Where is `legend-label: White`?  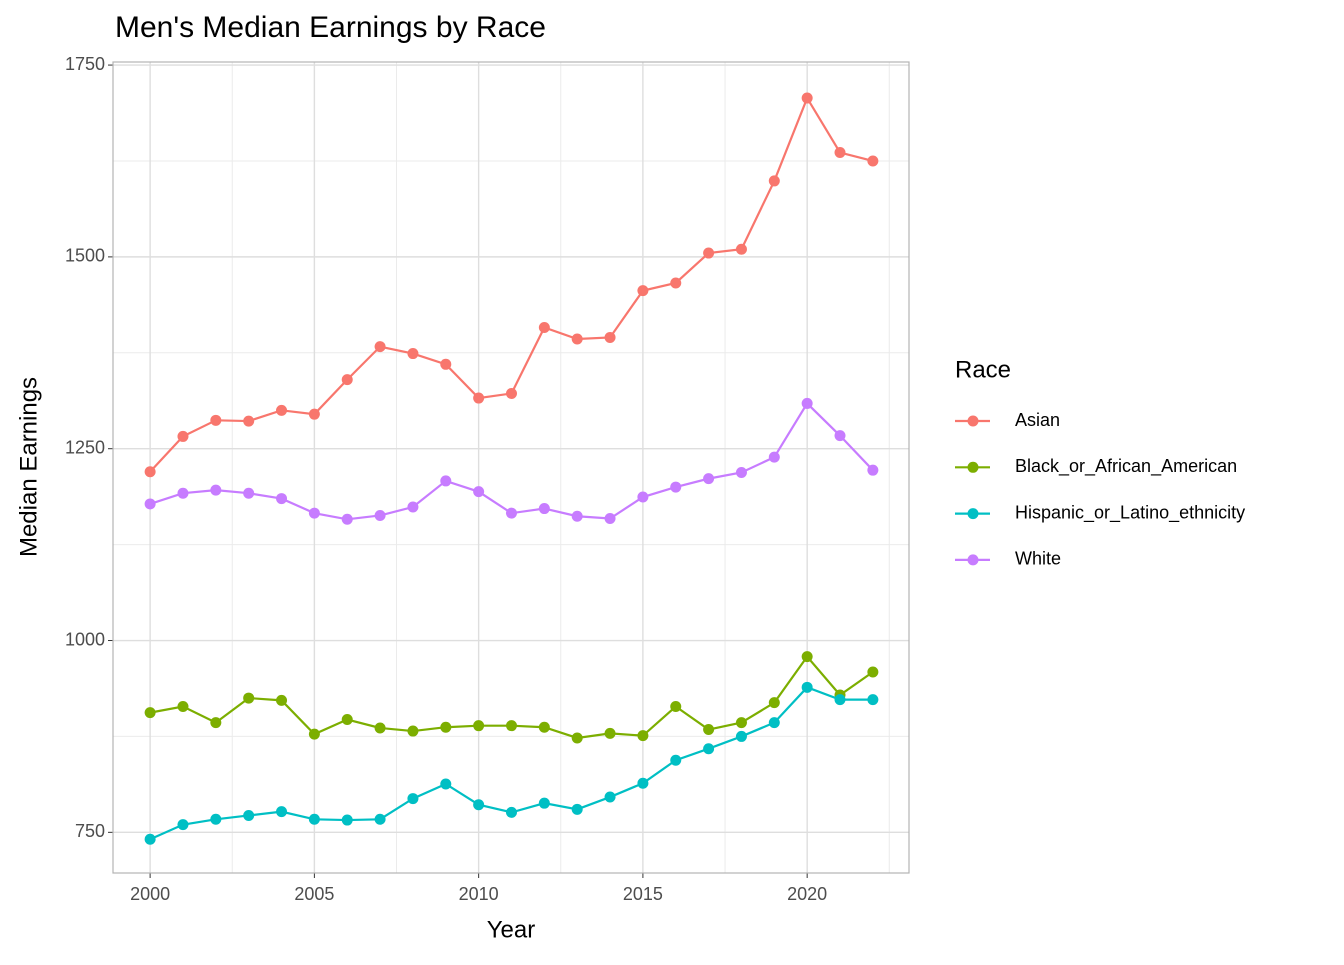 legend-label: White is located at coordinates (1038, 559).